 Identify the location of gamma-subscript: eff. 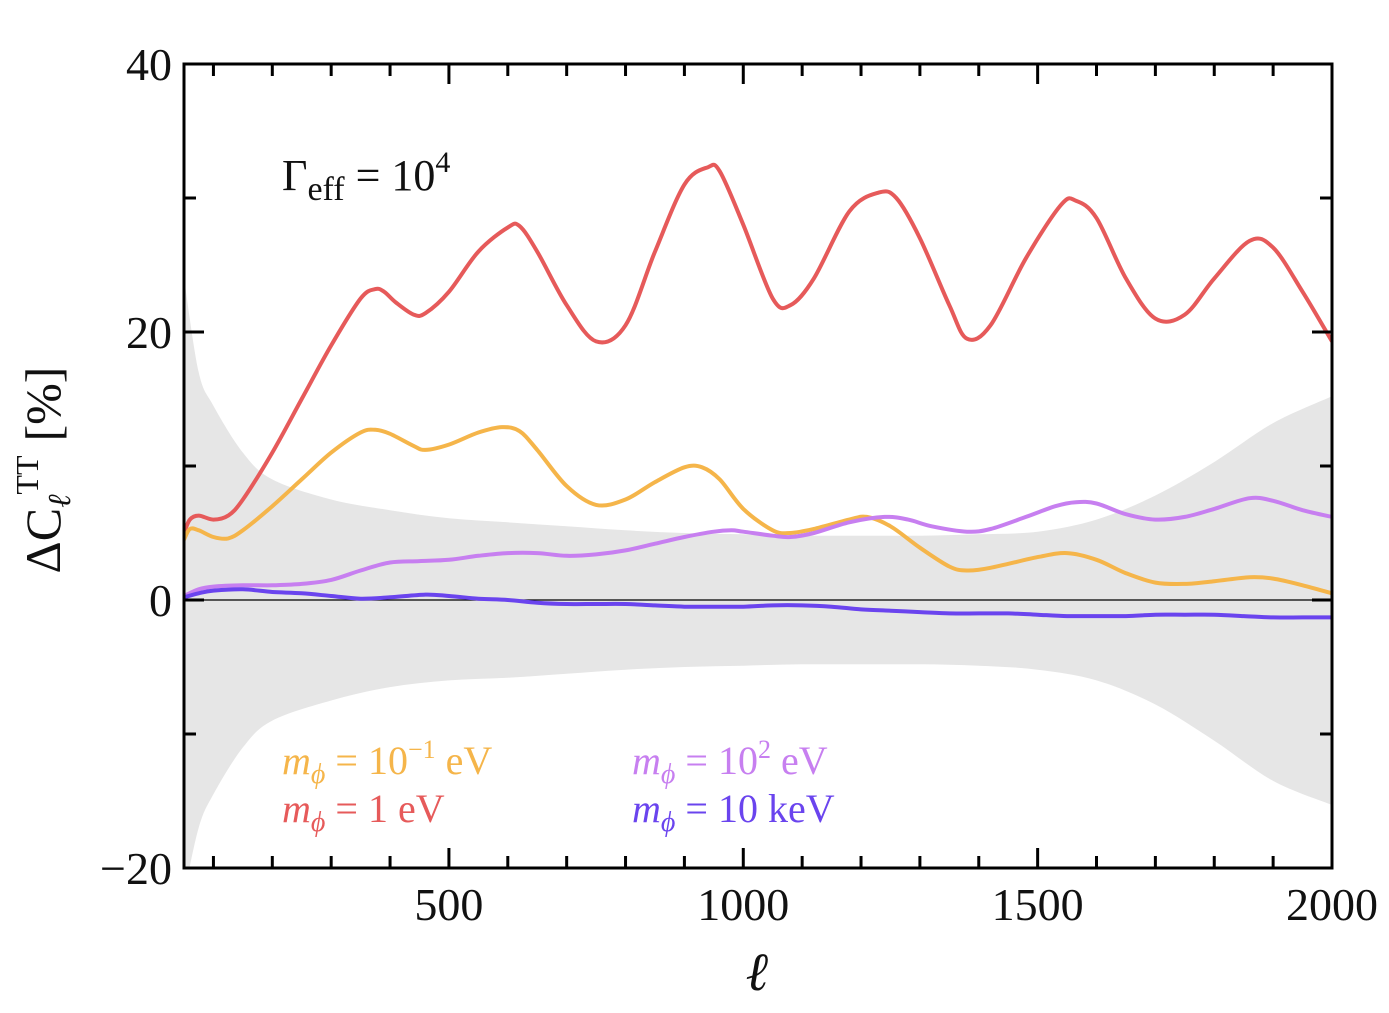
(326, 189).